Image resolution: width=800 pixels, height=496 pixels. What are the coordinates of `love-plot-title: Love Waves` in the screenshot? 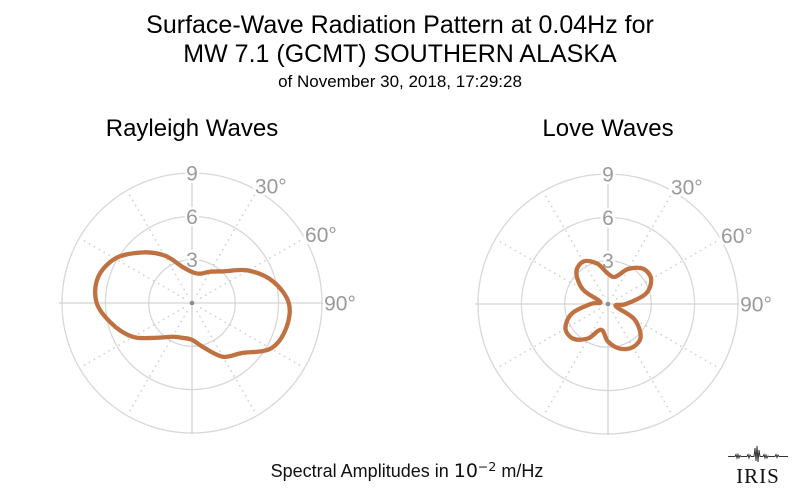 It's located at (608, 128).